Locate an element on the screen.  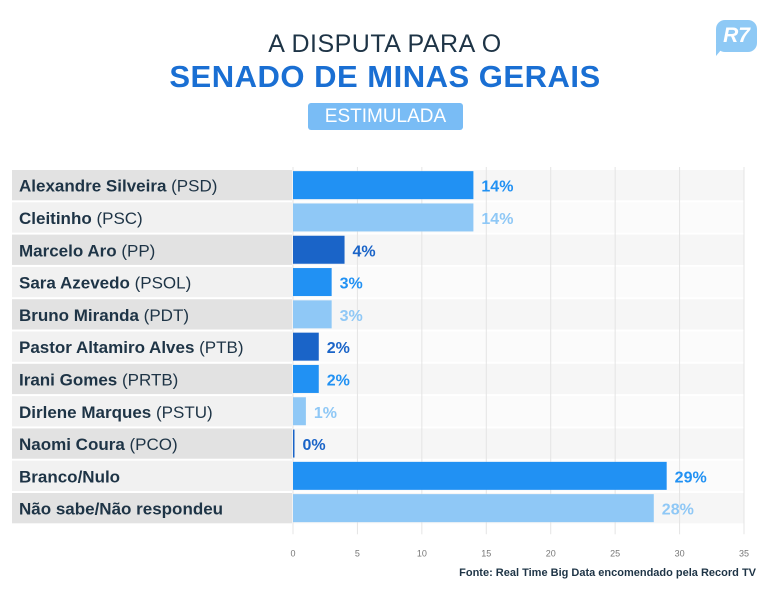
chart-title: SENADO DE MINAS GERAIS is located at coordinates (385, 76).